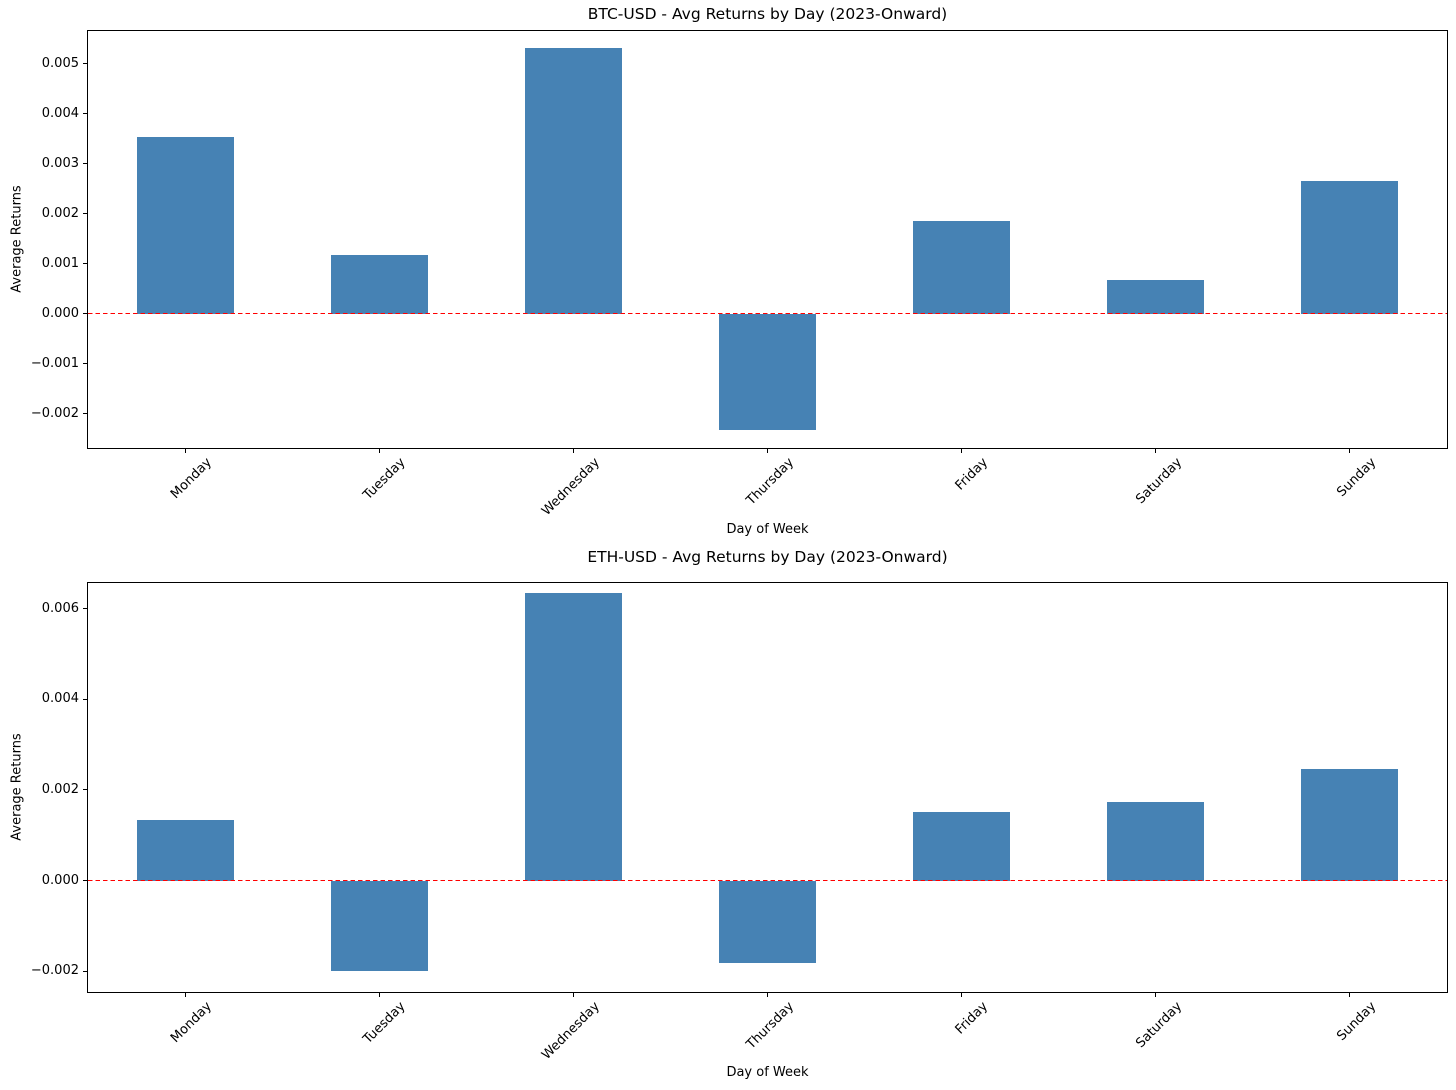 The width and height of the screenshot is (1456, 1090). What do you see at coordinates (60, 163) in the screenshot?
I see `y-tick-label: 0.003` at bounding box center [60, 163].